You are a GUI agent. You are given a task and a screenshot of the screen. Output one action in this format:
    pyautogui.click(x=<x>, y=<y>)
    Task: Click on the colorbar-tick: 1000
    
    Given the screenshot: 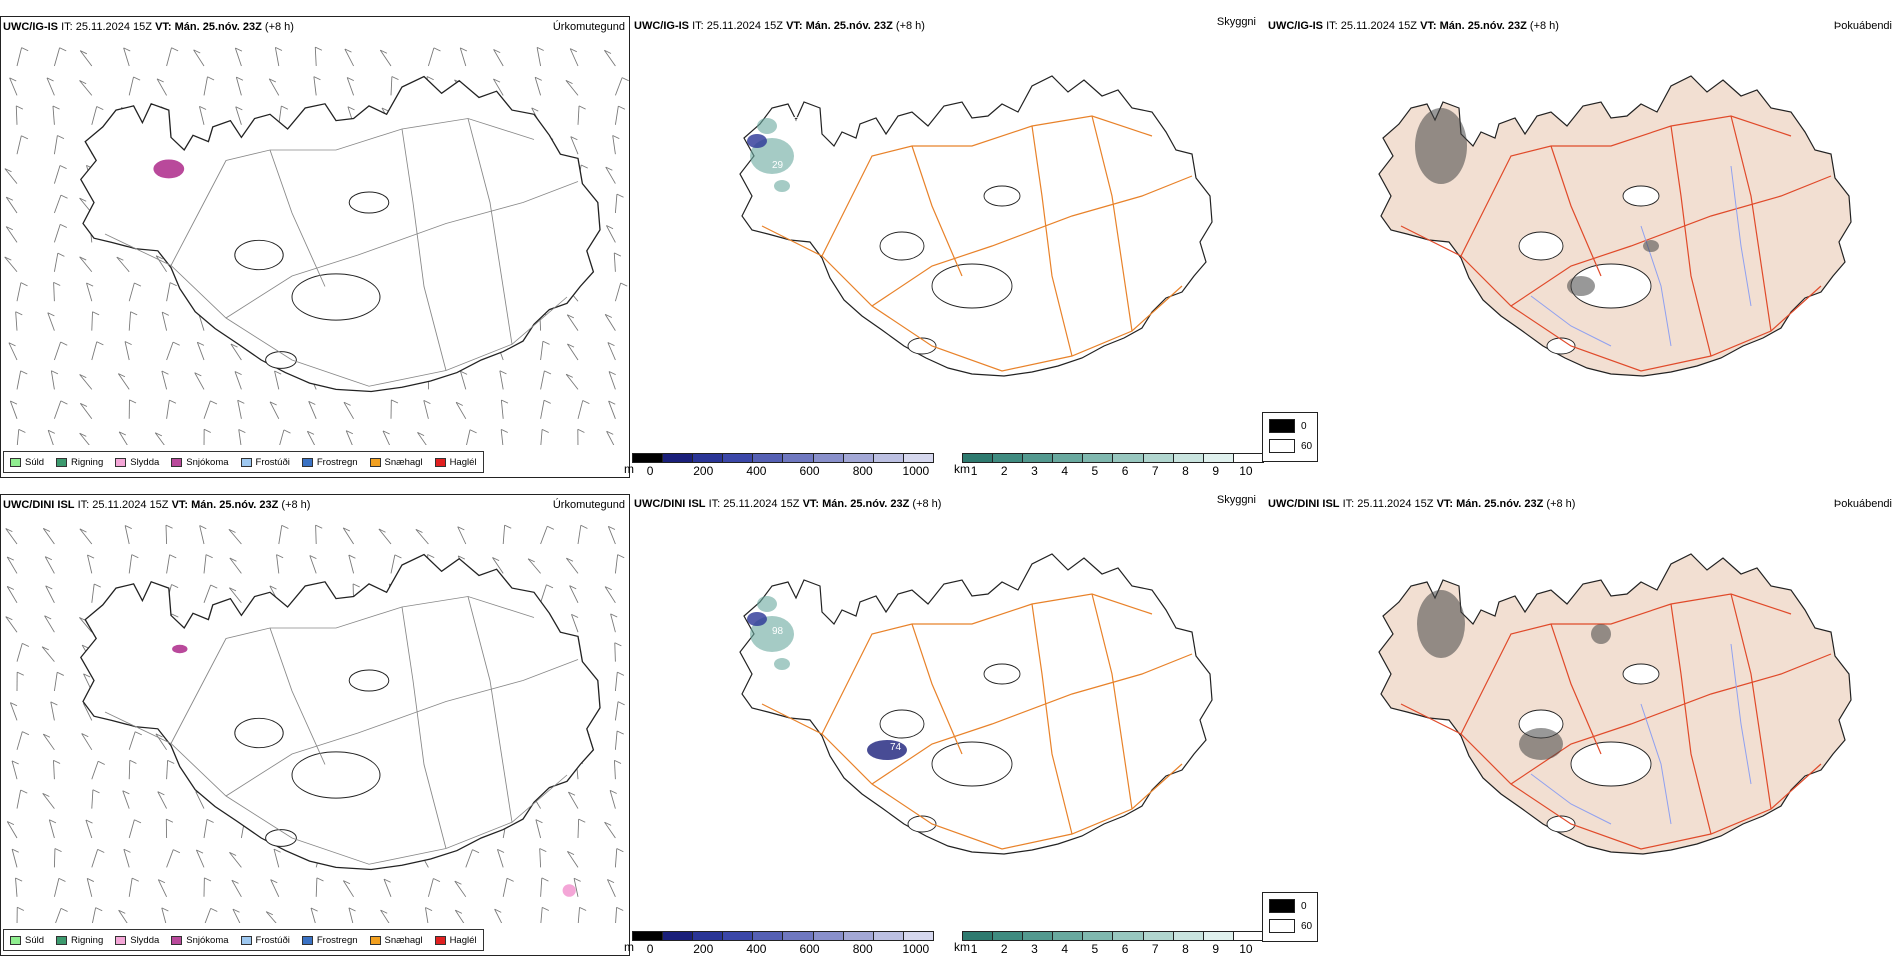 What is the action you would take?
    pyautogui.click(x=916, y=949)
    